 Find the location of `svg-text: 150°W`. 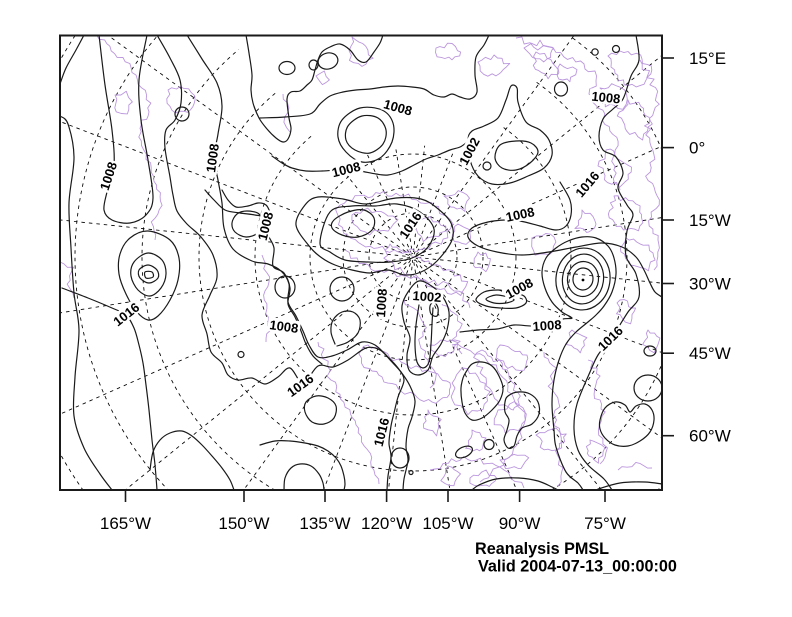

svg-text: 150°W is located at coordinates (243, 523).